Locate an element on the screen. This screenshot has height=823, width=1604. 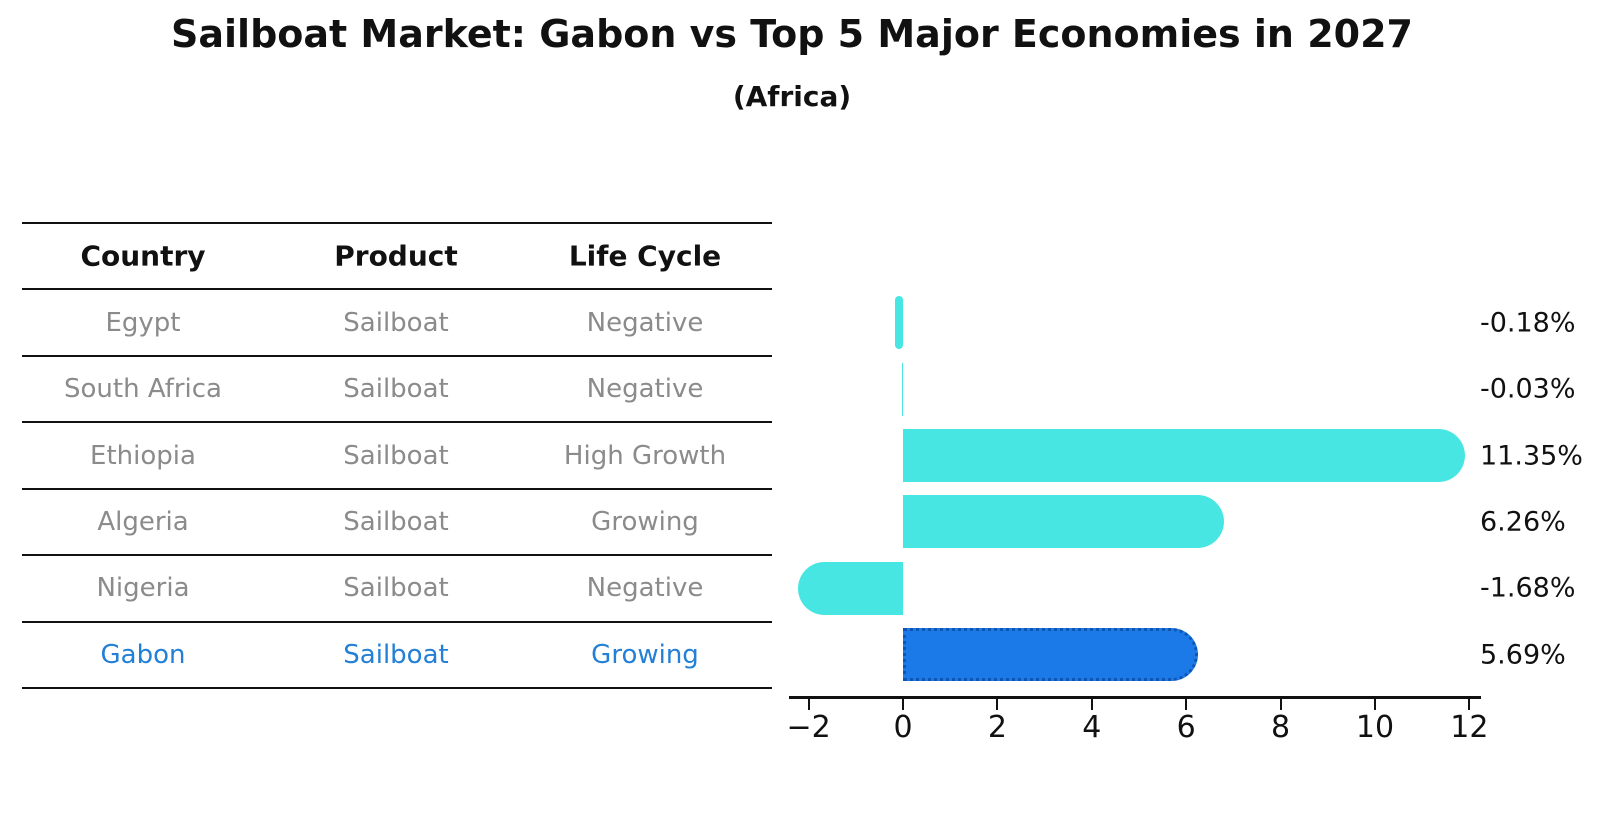
cell-country: Algeria is located at coordinates (143, 521).